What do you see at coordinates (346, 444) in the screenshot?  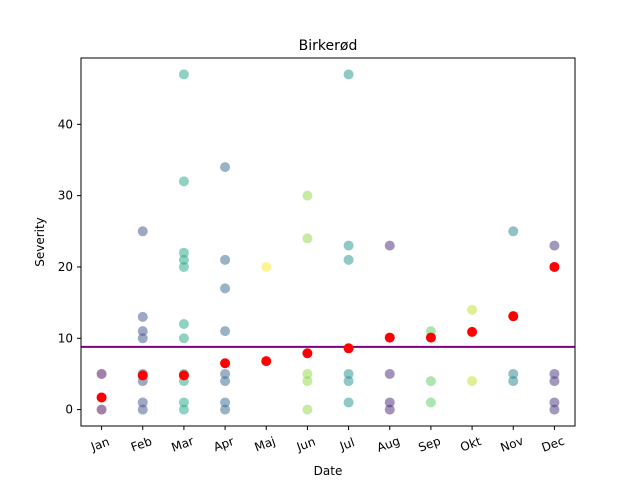 I see `x-tick-label: Jul` at bounding box center [346, 444].